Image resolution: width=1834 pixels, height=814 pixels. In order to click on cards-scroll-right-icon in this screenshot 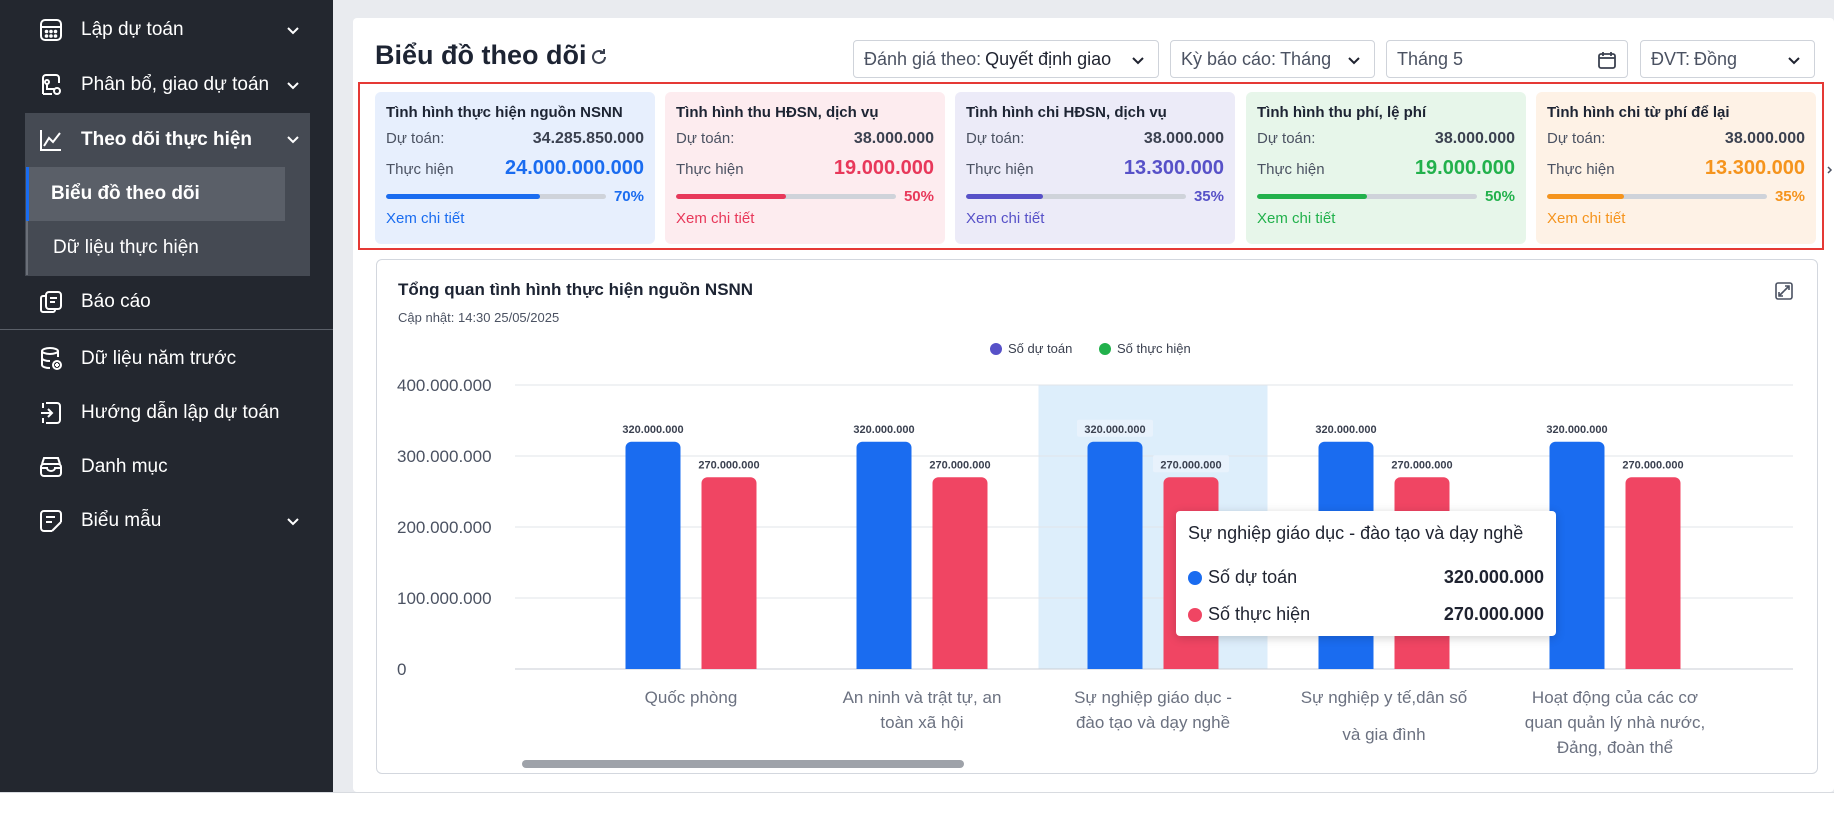, I will do `click(1830, 170)`.